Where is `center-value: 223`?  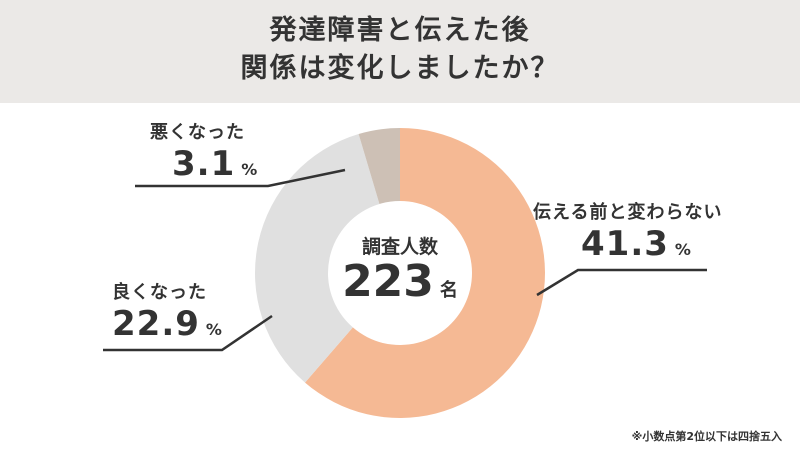 center-value: 223 is located at coordinates (388, 281).